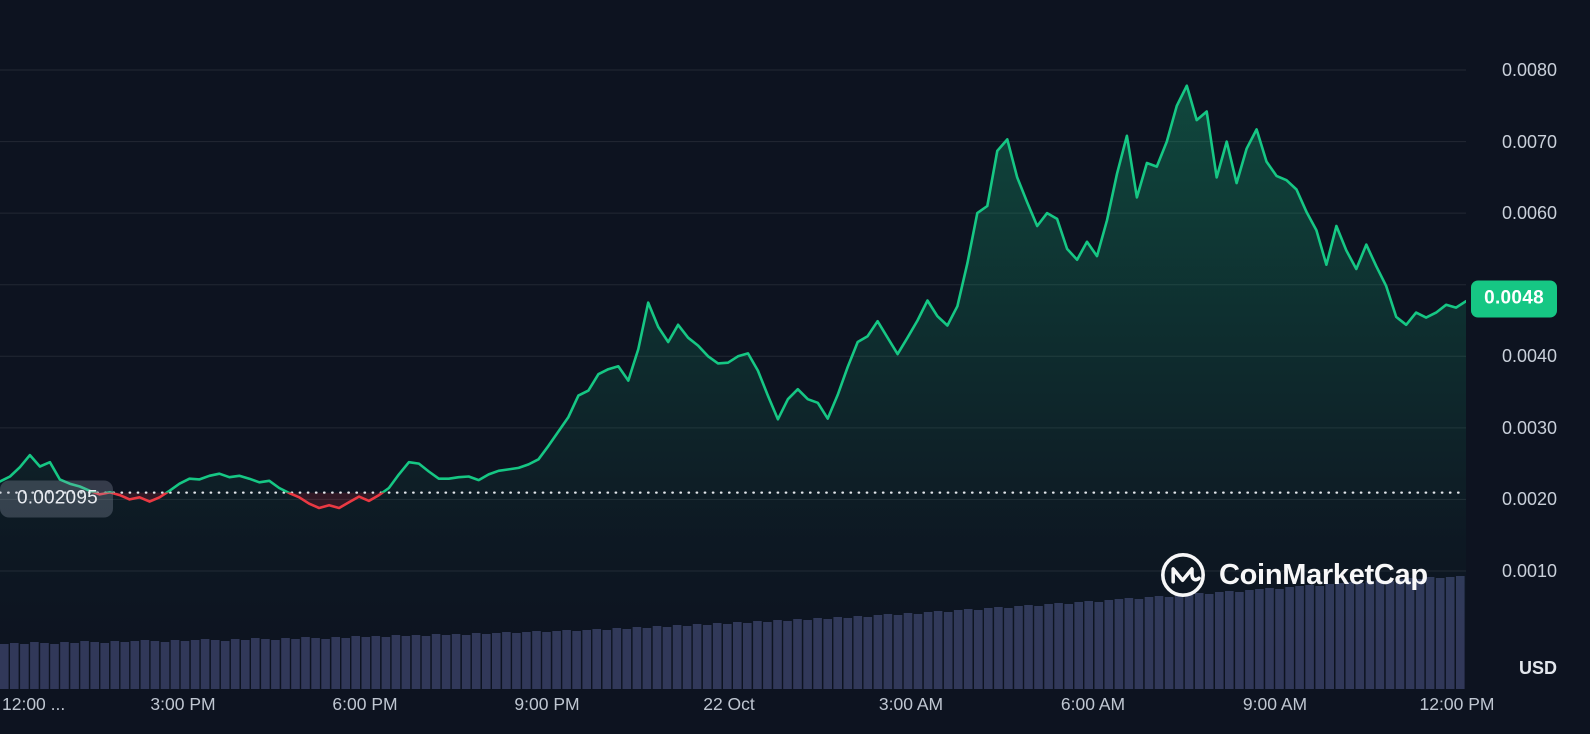 This screenshot has height=734, width=1590. What do you see at coordinates (1183, 575) in the screenshot?
I see `coinmarketcap-logo-icon` at bounding box center [1183, 575].